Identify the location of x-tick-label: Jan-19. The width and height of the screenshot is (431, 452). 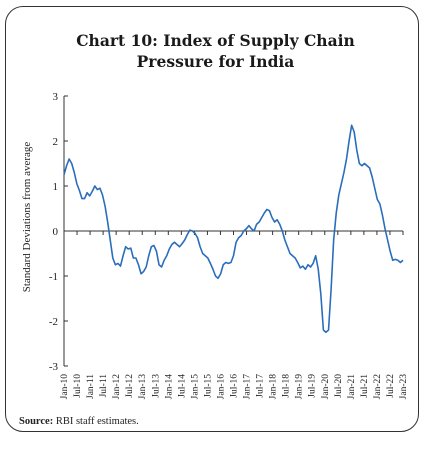
(300, 387).